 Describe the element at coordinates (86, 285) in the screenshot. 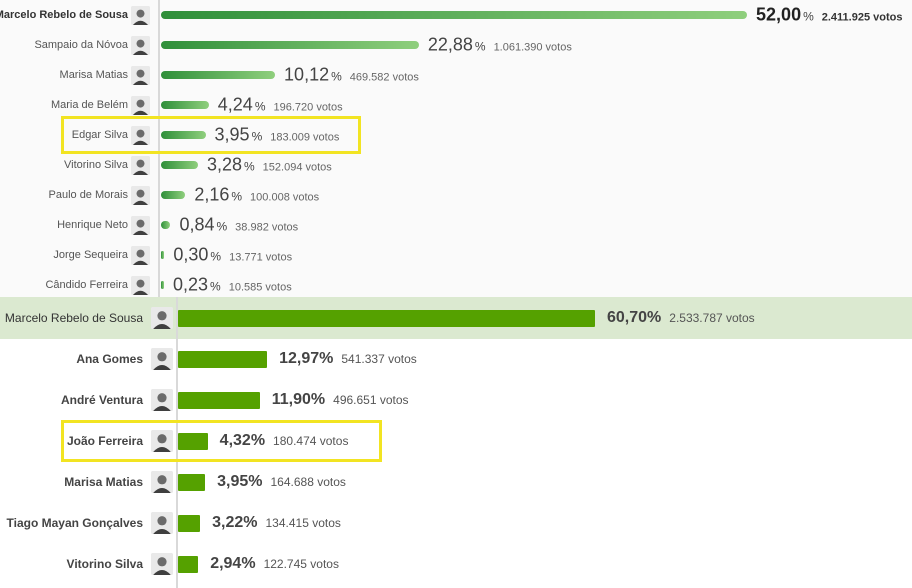

I see `candidate-name: Cândido Ferreira` at that location.